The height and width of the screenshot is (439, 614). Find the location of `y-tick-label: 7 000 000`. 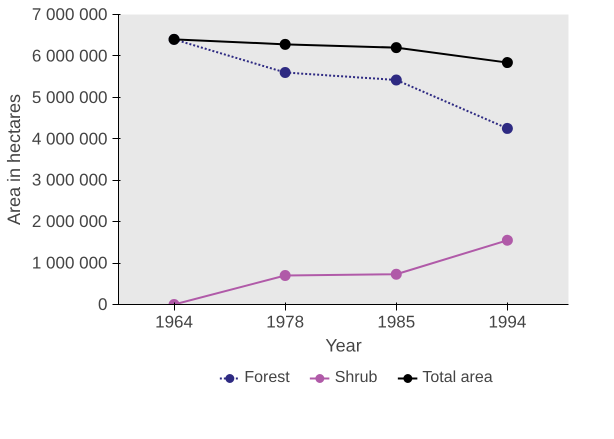

y-tick-label: 7 000 000 is located at coordinates (70, 14).